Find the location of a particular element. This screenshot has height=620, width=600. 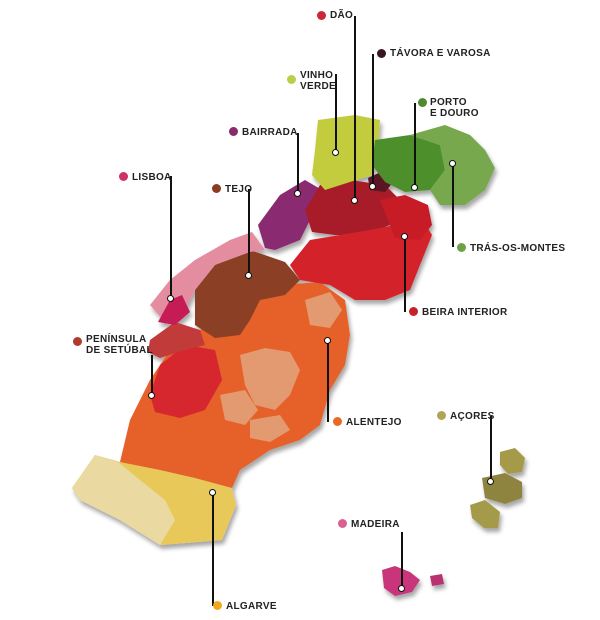

label-vinho-verde-line1: VINHO is located at coordinates (317, 75).